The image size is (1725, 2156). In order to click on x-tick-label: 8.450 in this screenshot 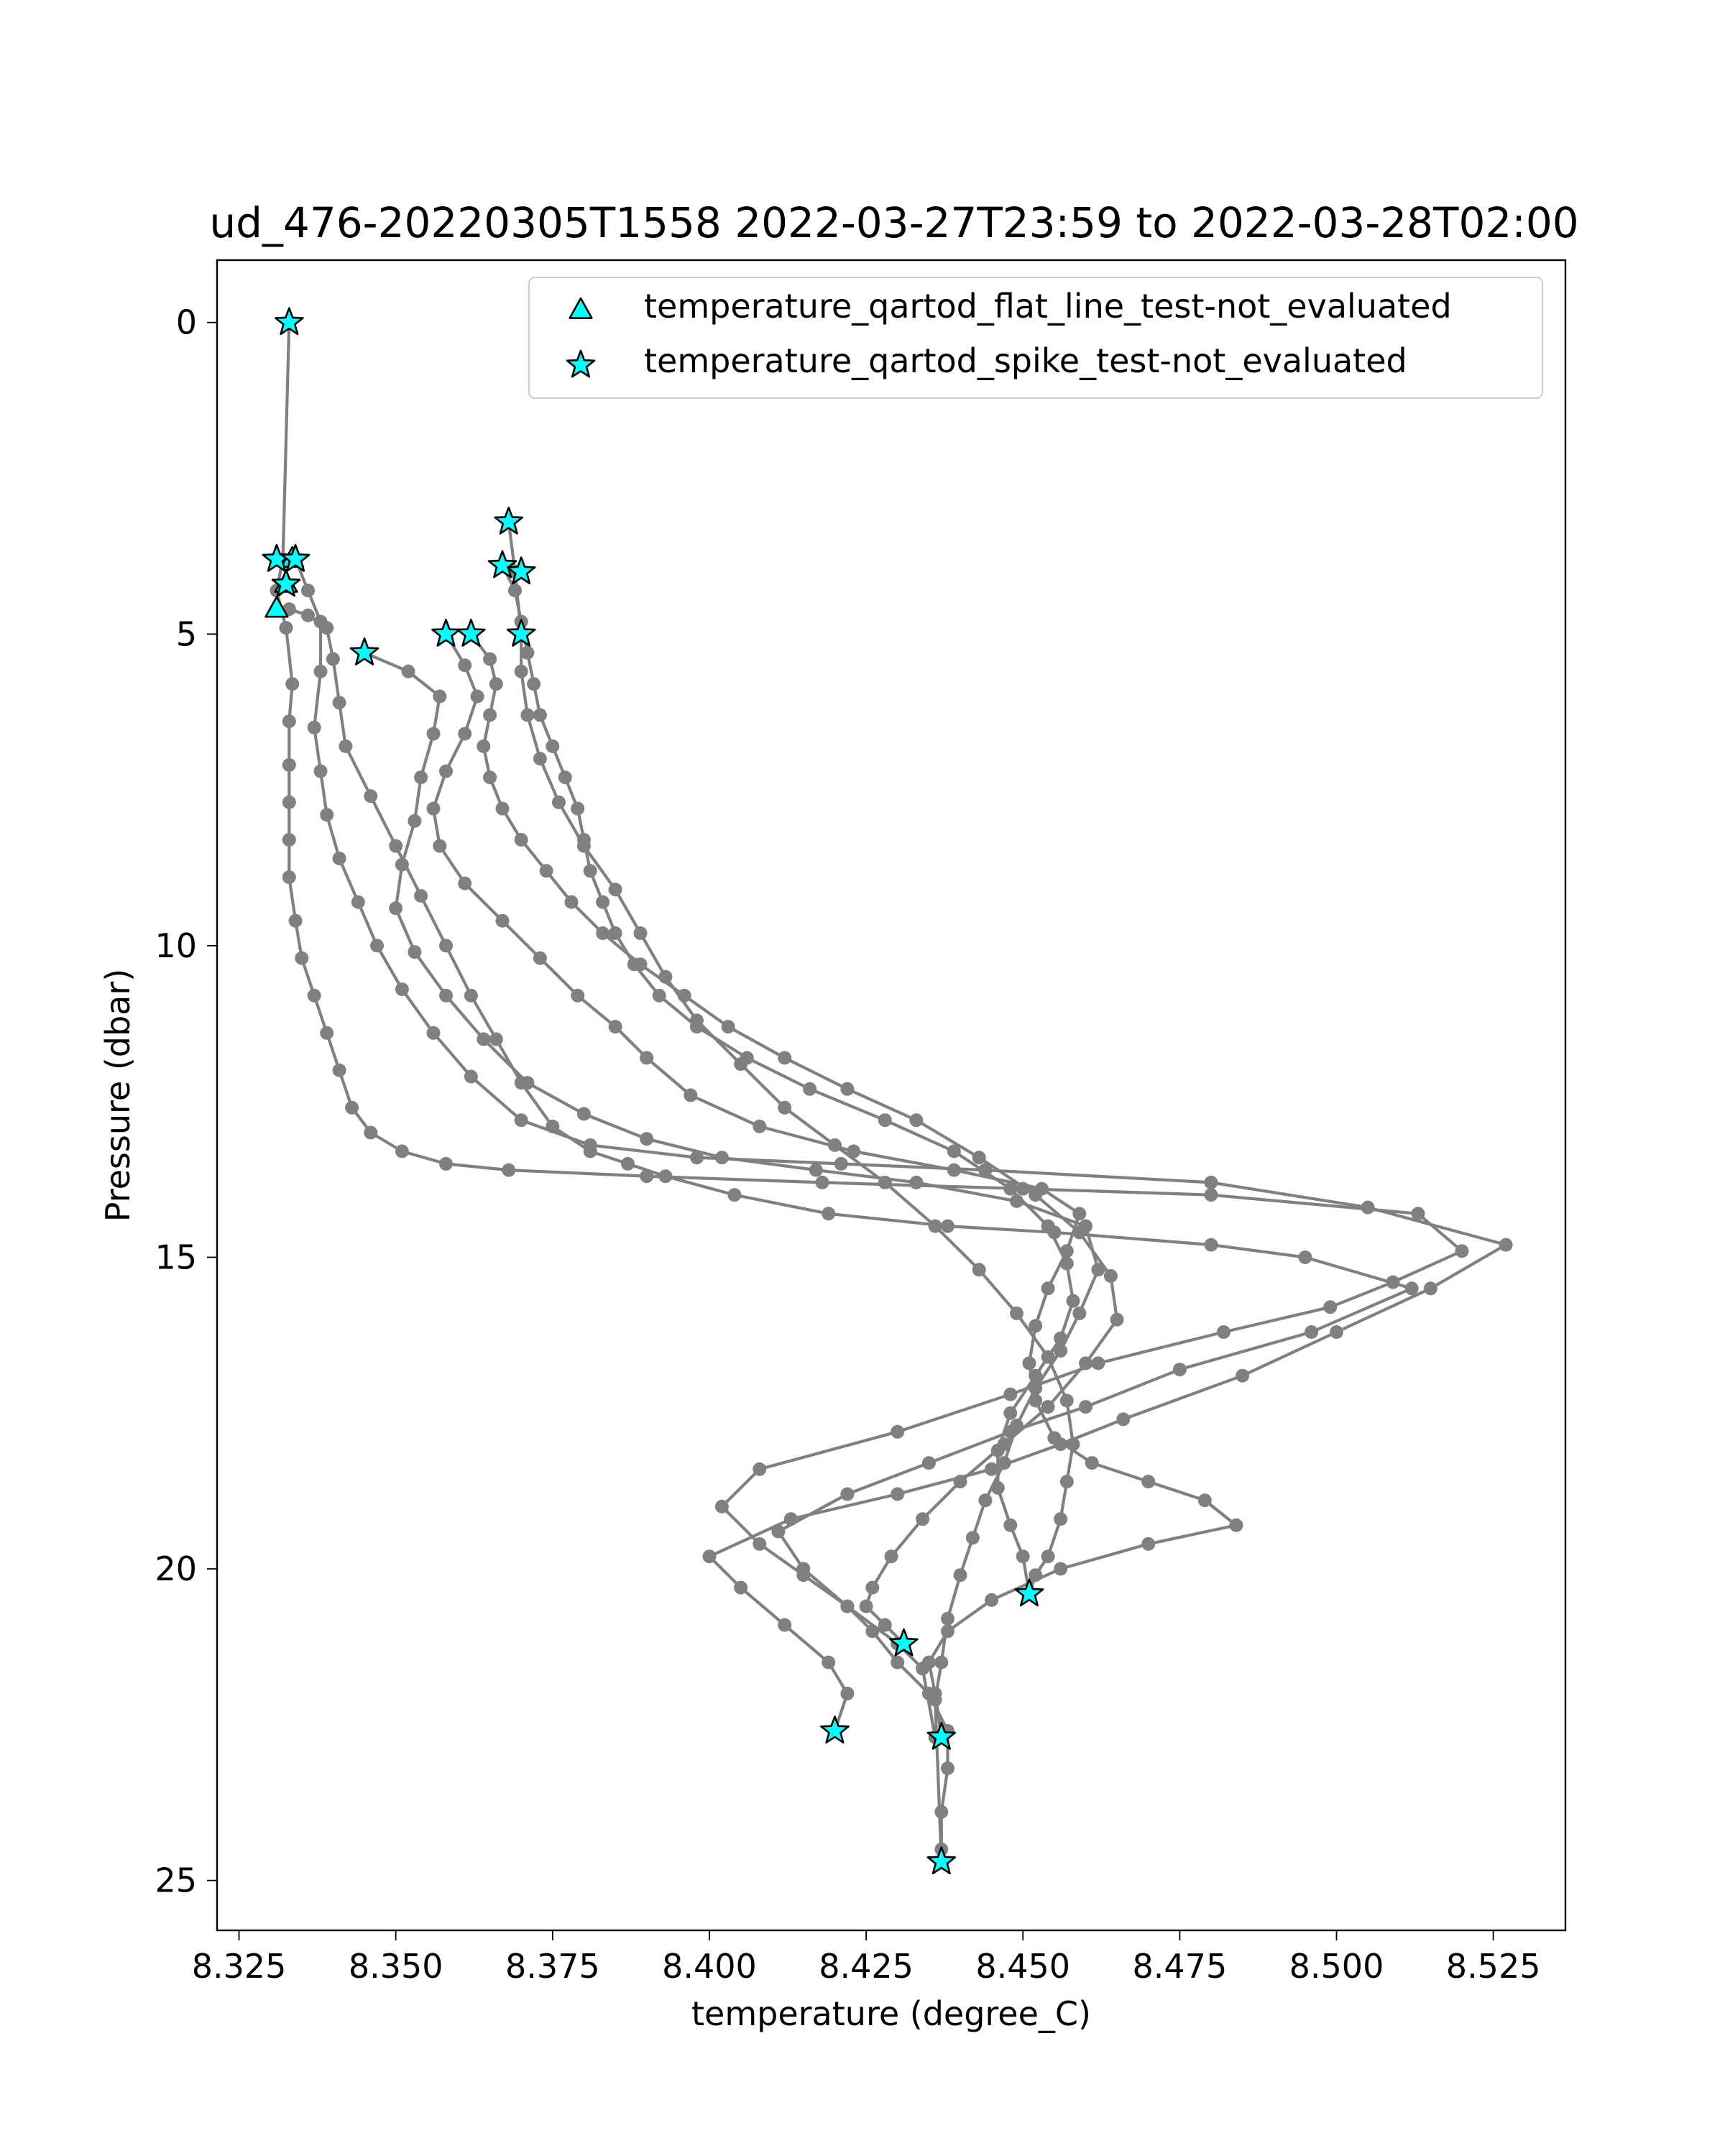, I will do `click(1022, 1966)`.